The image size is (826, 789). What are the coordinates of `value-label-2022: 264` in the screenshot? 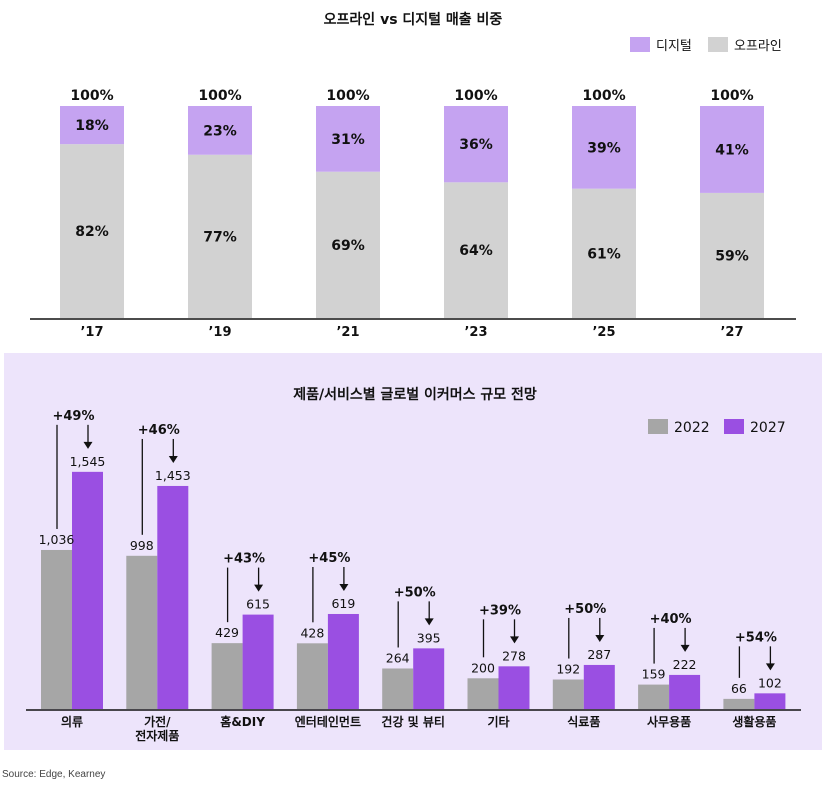 It's located at (398, 657).